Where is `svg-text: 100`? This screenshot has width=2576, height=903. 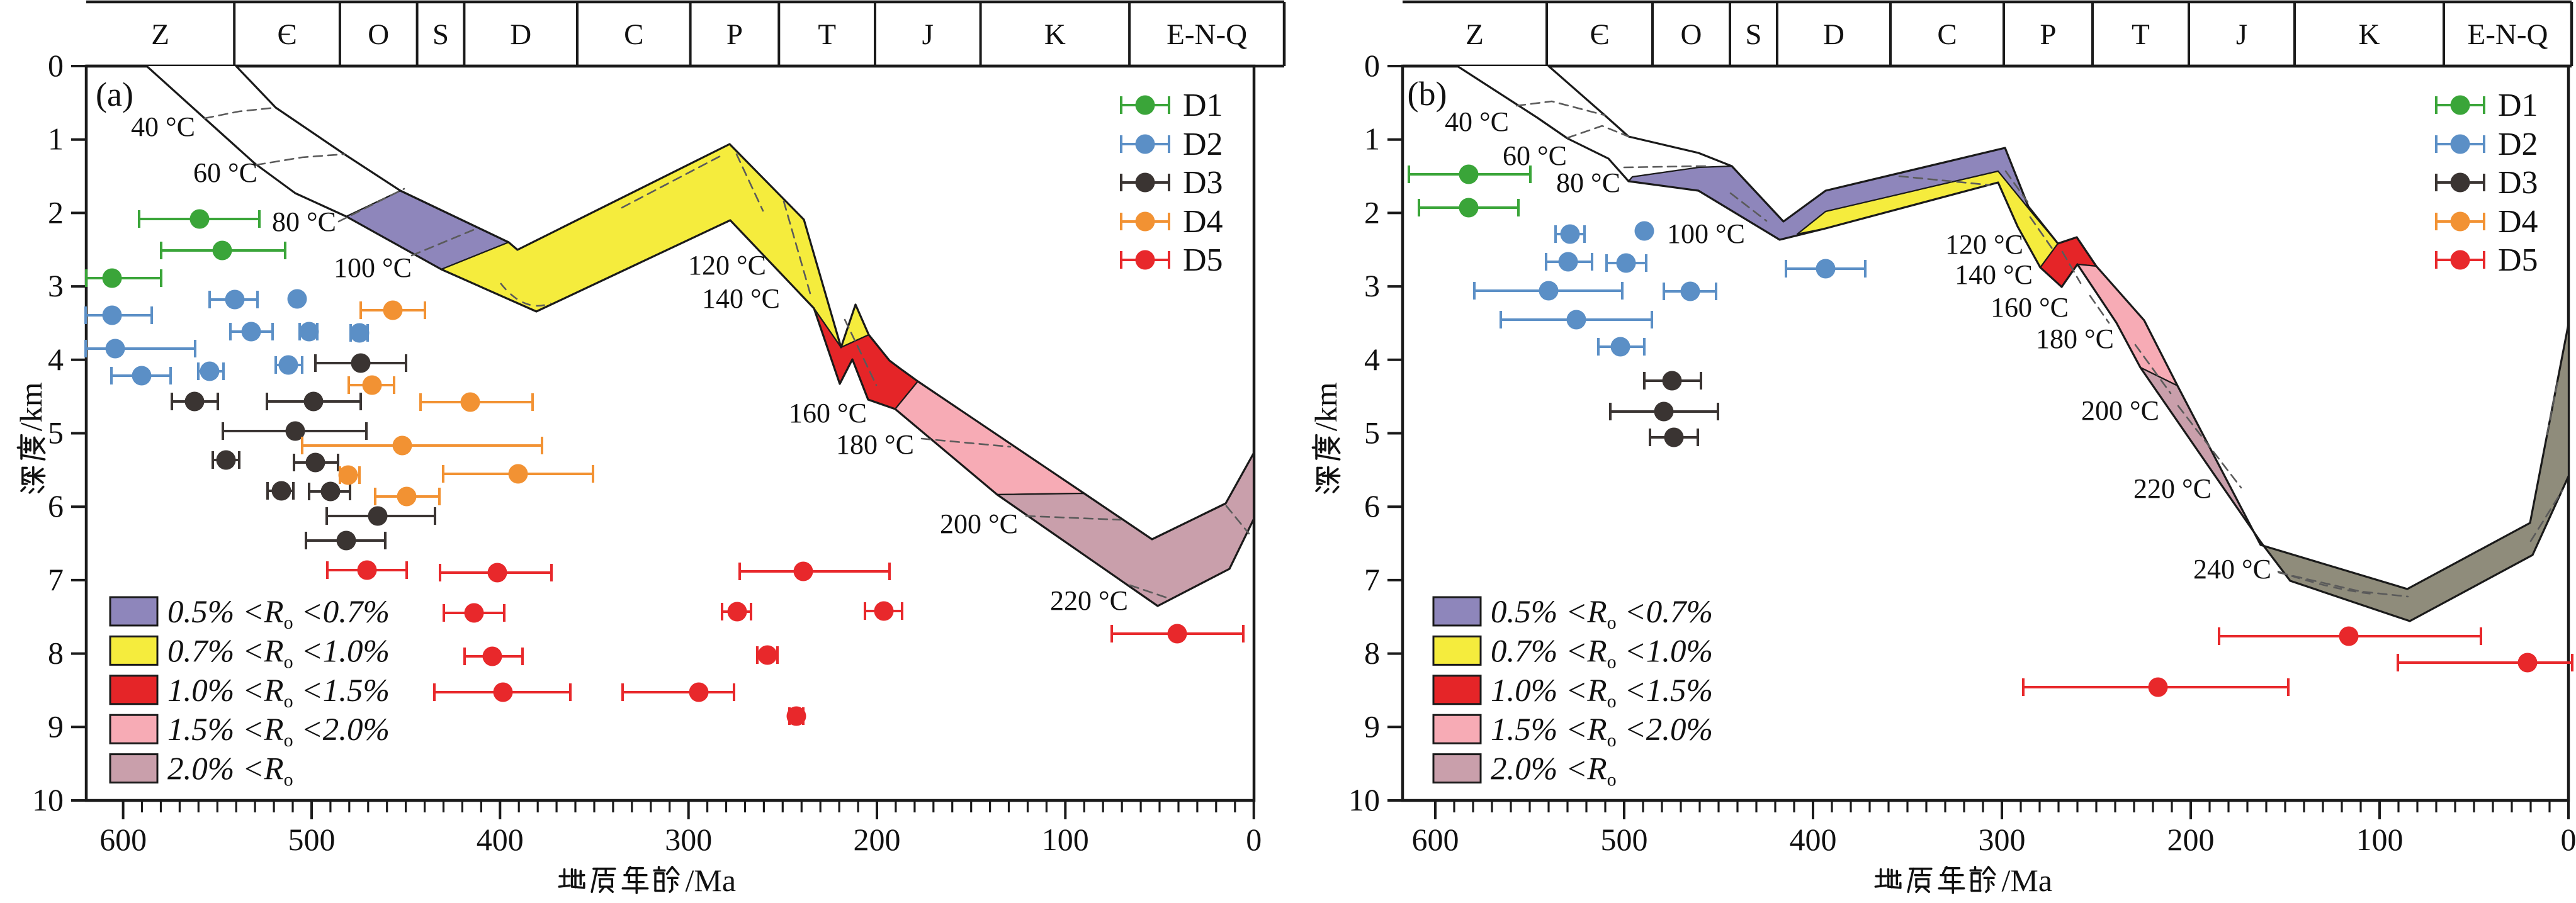 svg-text: 100 is located at coordinates (1065, 839).